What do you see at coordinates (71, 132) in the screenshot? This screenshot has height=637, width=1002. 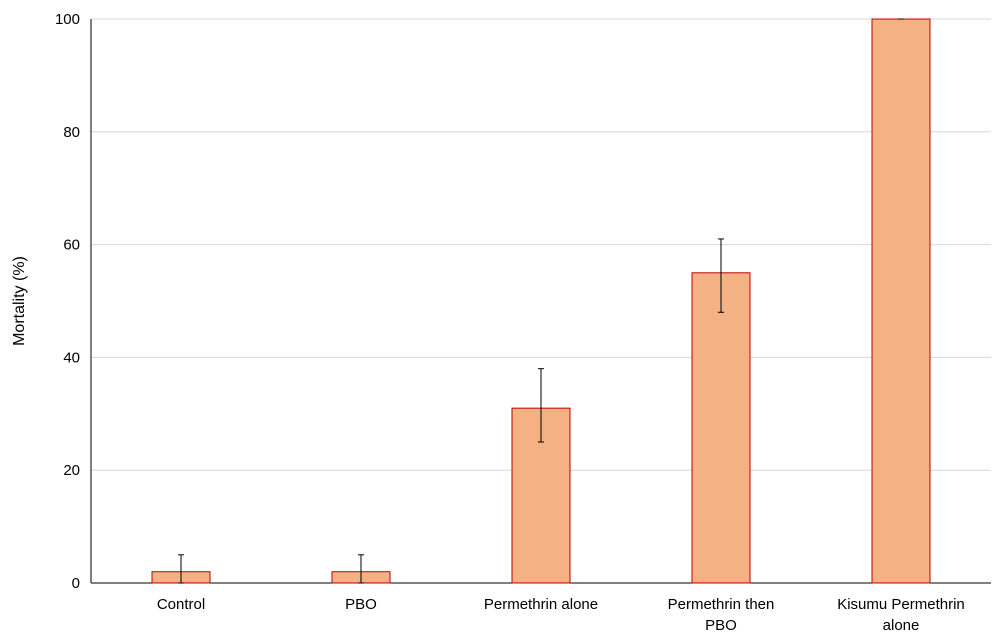 I see `y-tick-label: 80` at bounding box center [71, 132].